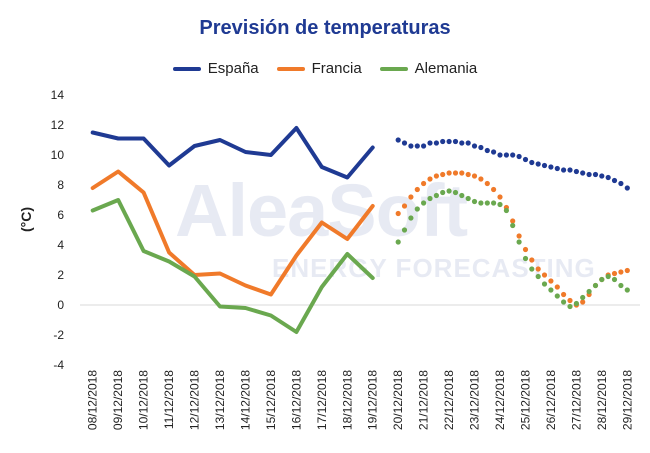  What do you see at coordinates (195, 400) in the screenshot?
I see `x-tick-label: 12/12/2018` at bounding box center [195, 400].